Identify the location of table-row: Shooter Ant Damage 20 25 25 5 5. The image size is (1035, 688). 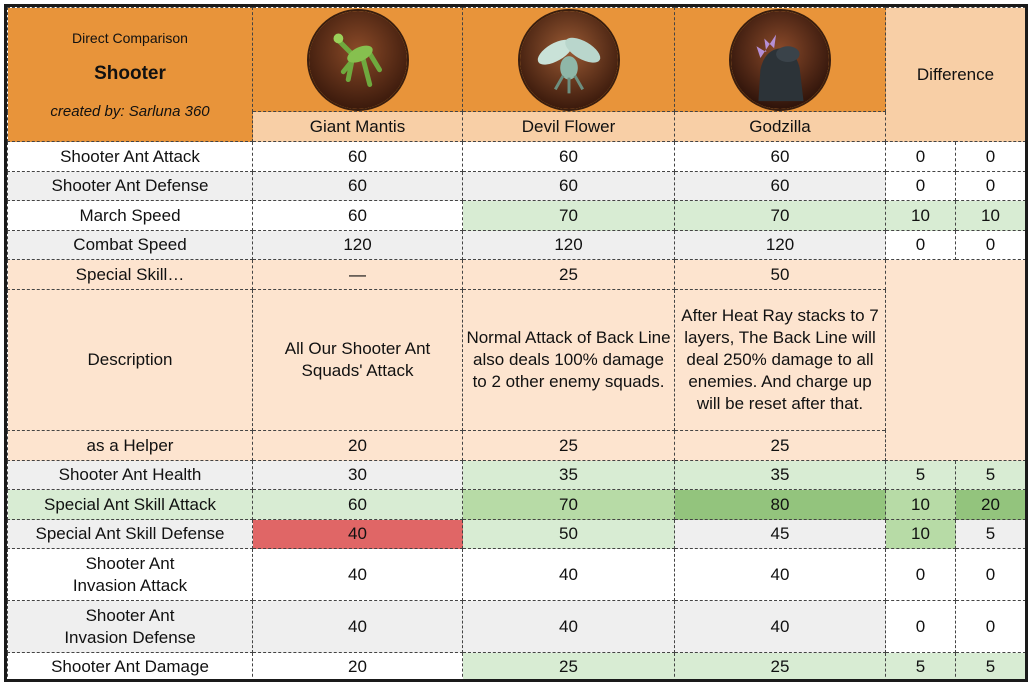
(516, 665).